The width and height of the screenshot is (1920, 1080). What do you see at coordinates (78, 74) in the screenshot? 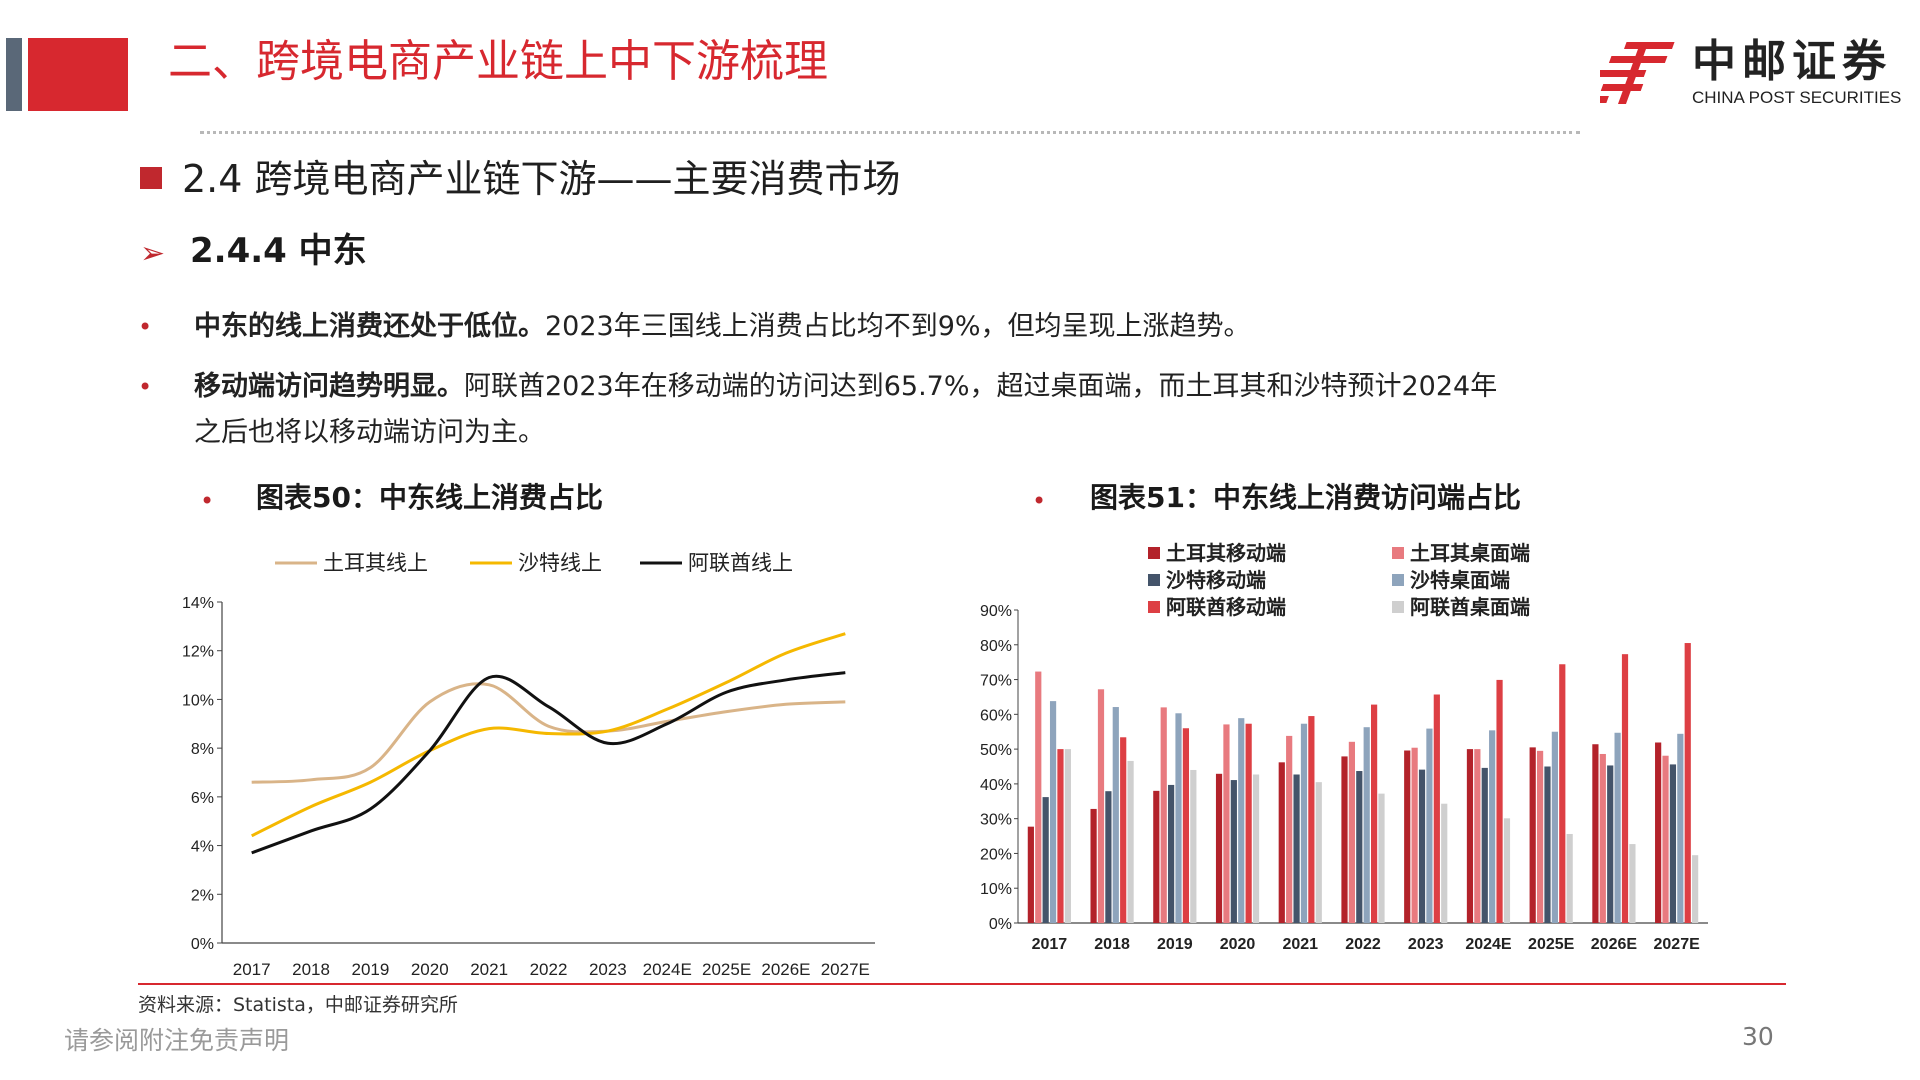
I see `header-red-block` at bounding box center [78, 74].